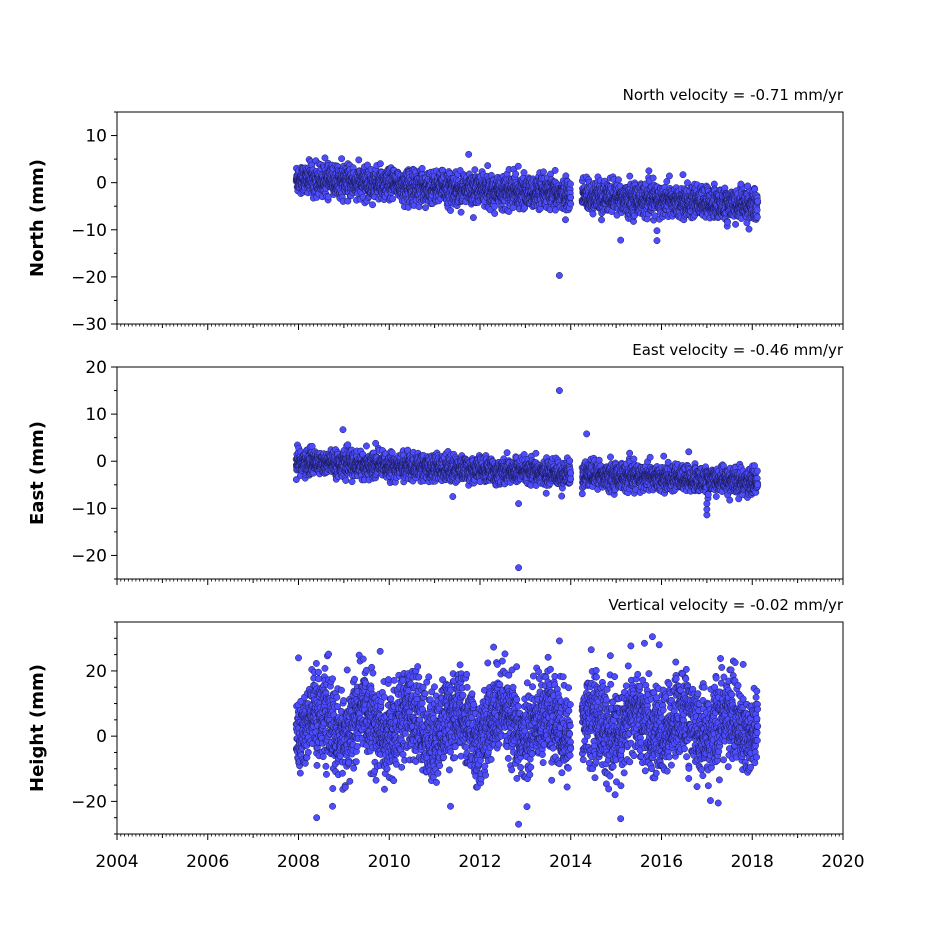  Describe the element at coordinates (89, 325) in the screenshot. I see `ytick-label: −30` at that location.